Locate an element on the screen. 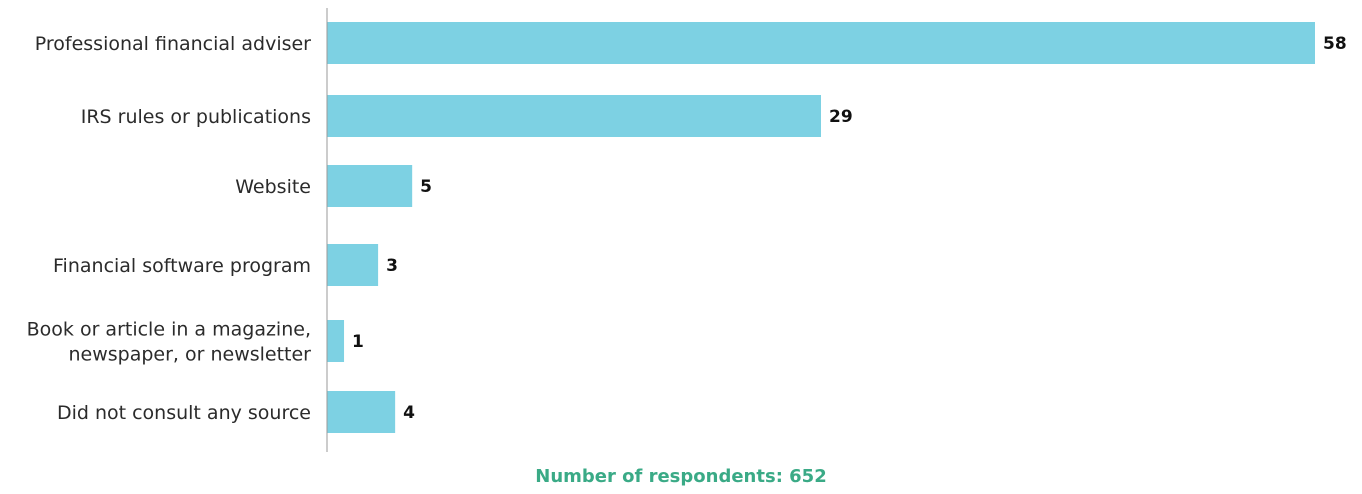  category-label-line: Book or article in a magazine, is located at coordinates (169, 330).